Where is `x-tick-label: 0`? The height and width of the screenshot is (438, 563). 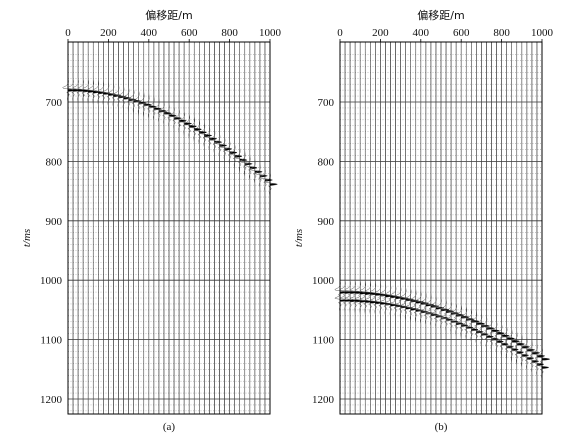 x-tick-label: 0 is located at coordinates (68, 33).